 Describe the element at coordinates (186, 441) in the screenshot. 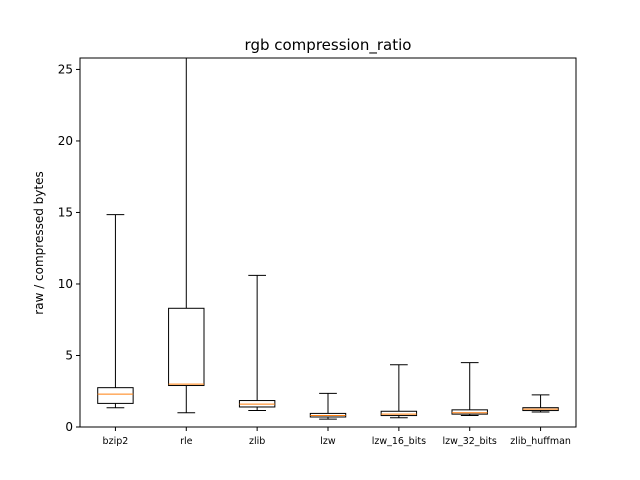

I see `x-tick-label: rle` at that location.